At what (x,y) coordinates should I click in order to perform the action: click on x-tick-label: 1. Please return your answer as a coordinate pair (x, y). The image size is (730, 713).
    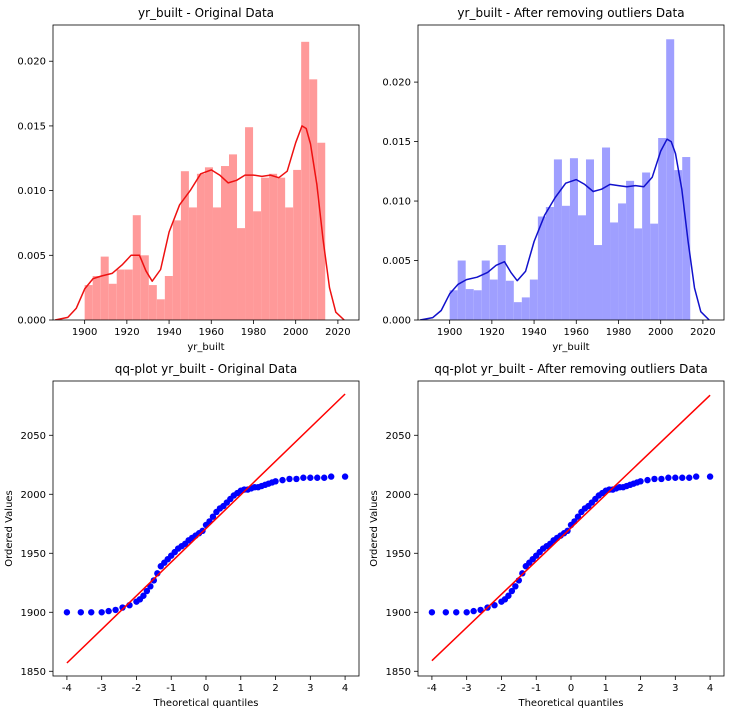
    Looking at the image, I should click on (606, 688).